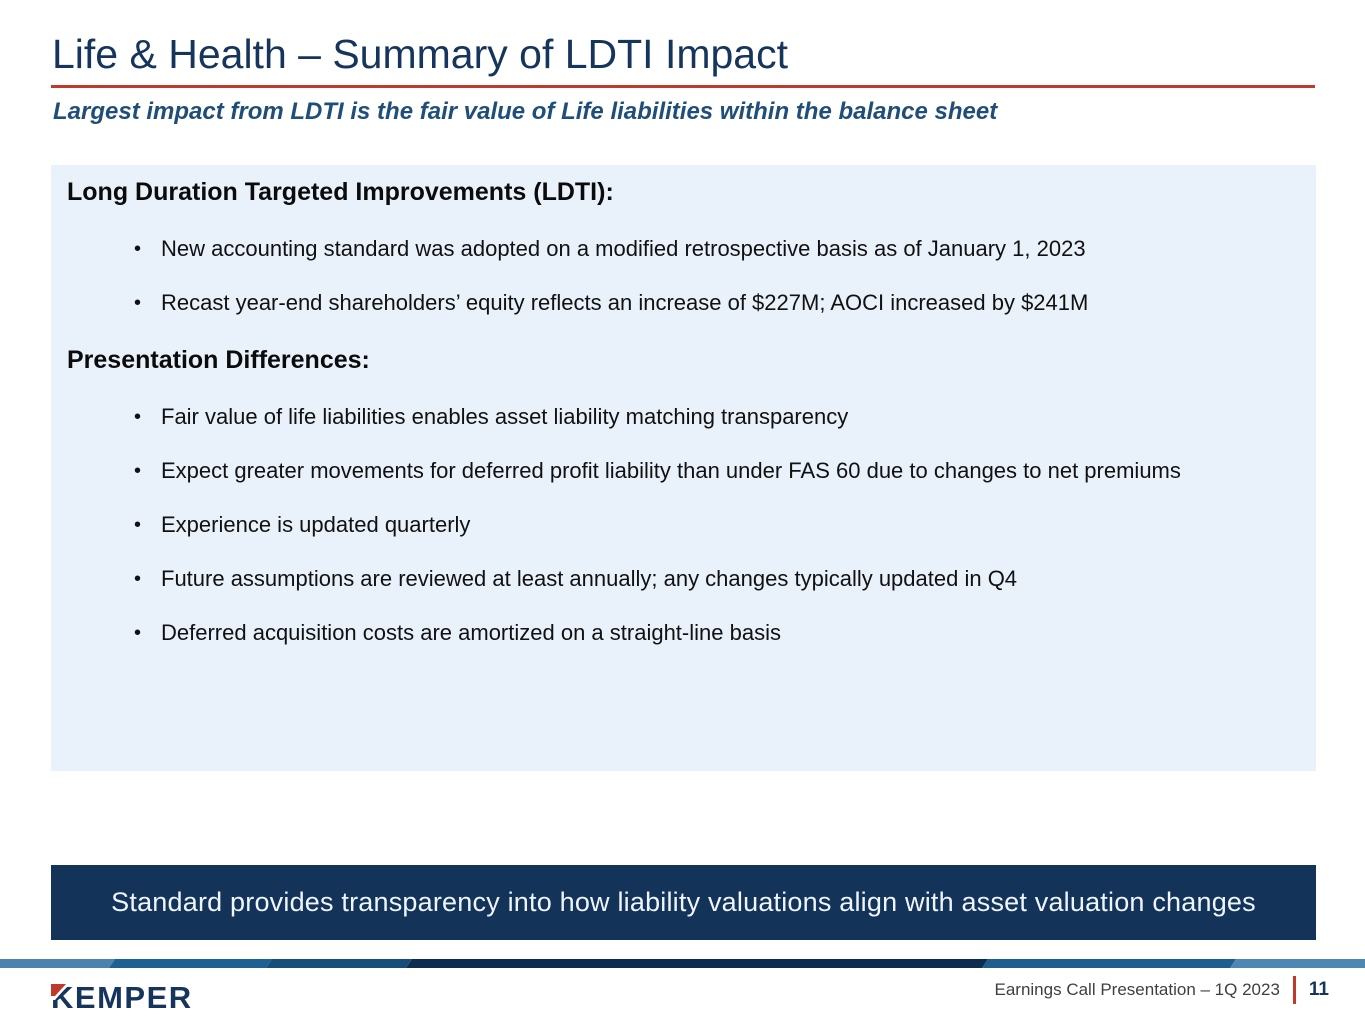 The width and height of the screenshot is (1365, 1024). I want to click on page-number: 11, so click(1318, 989).